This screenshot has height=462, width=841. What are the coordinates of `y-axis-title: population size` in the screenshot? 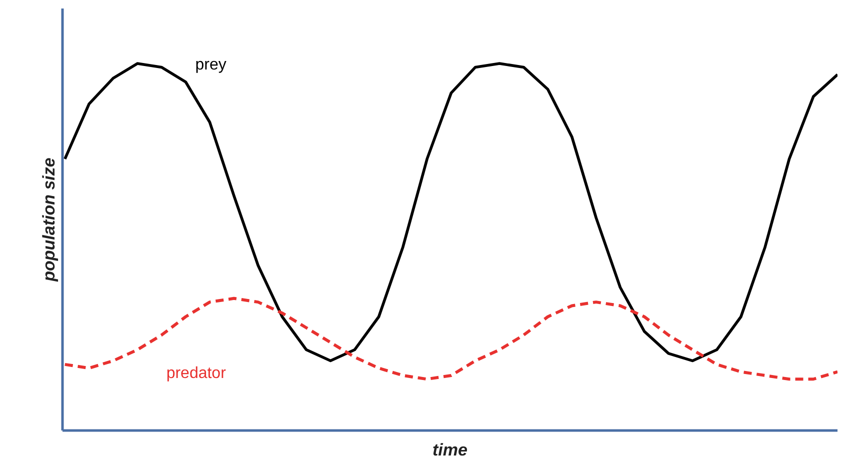 It's located at (49, 220).